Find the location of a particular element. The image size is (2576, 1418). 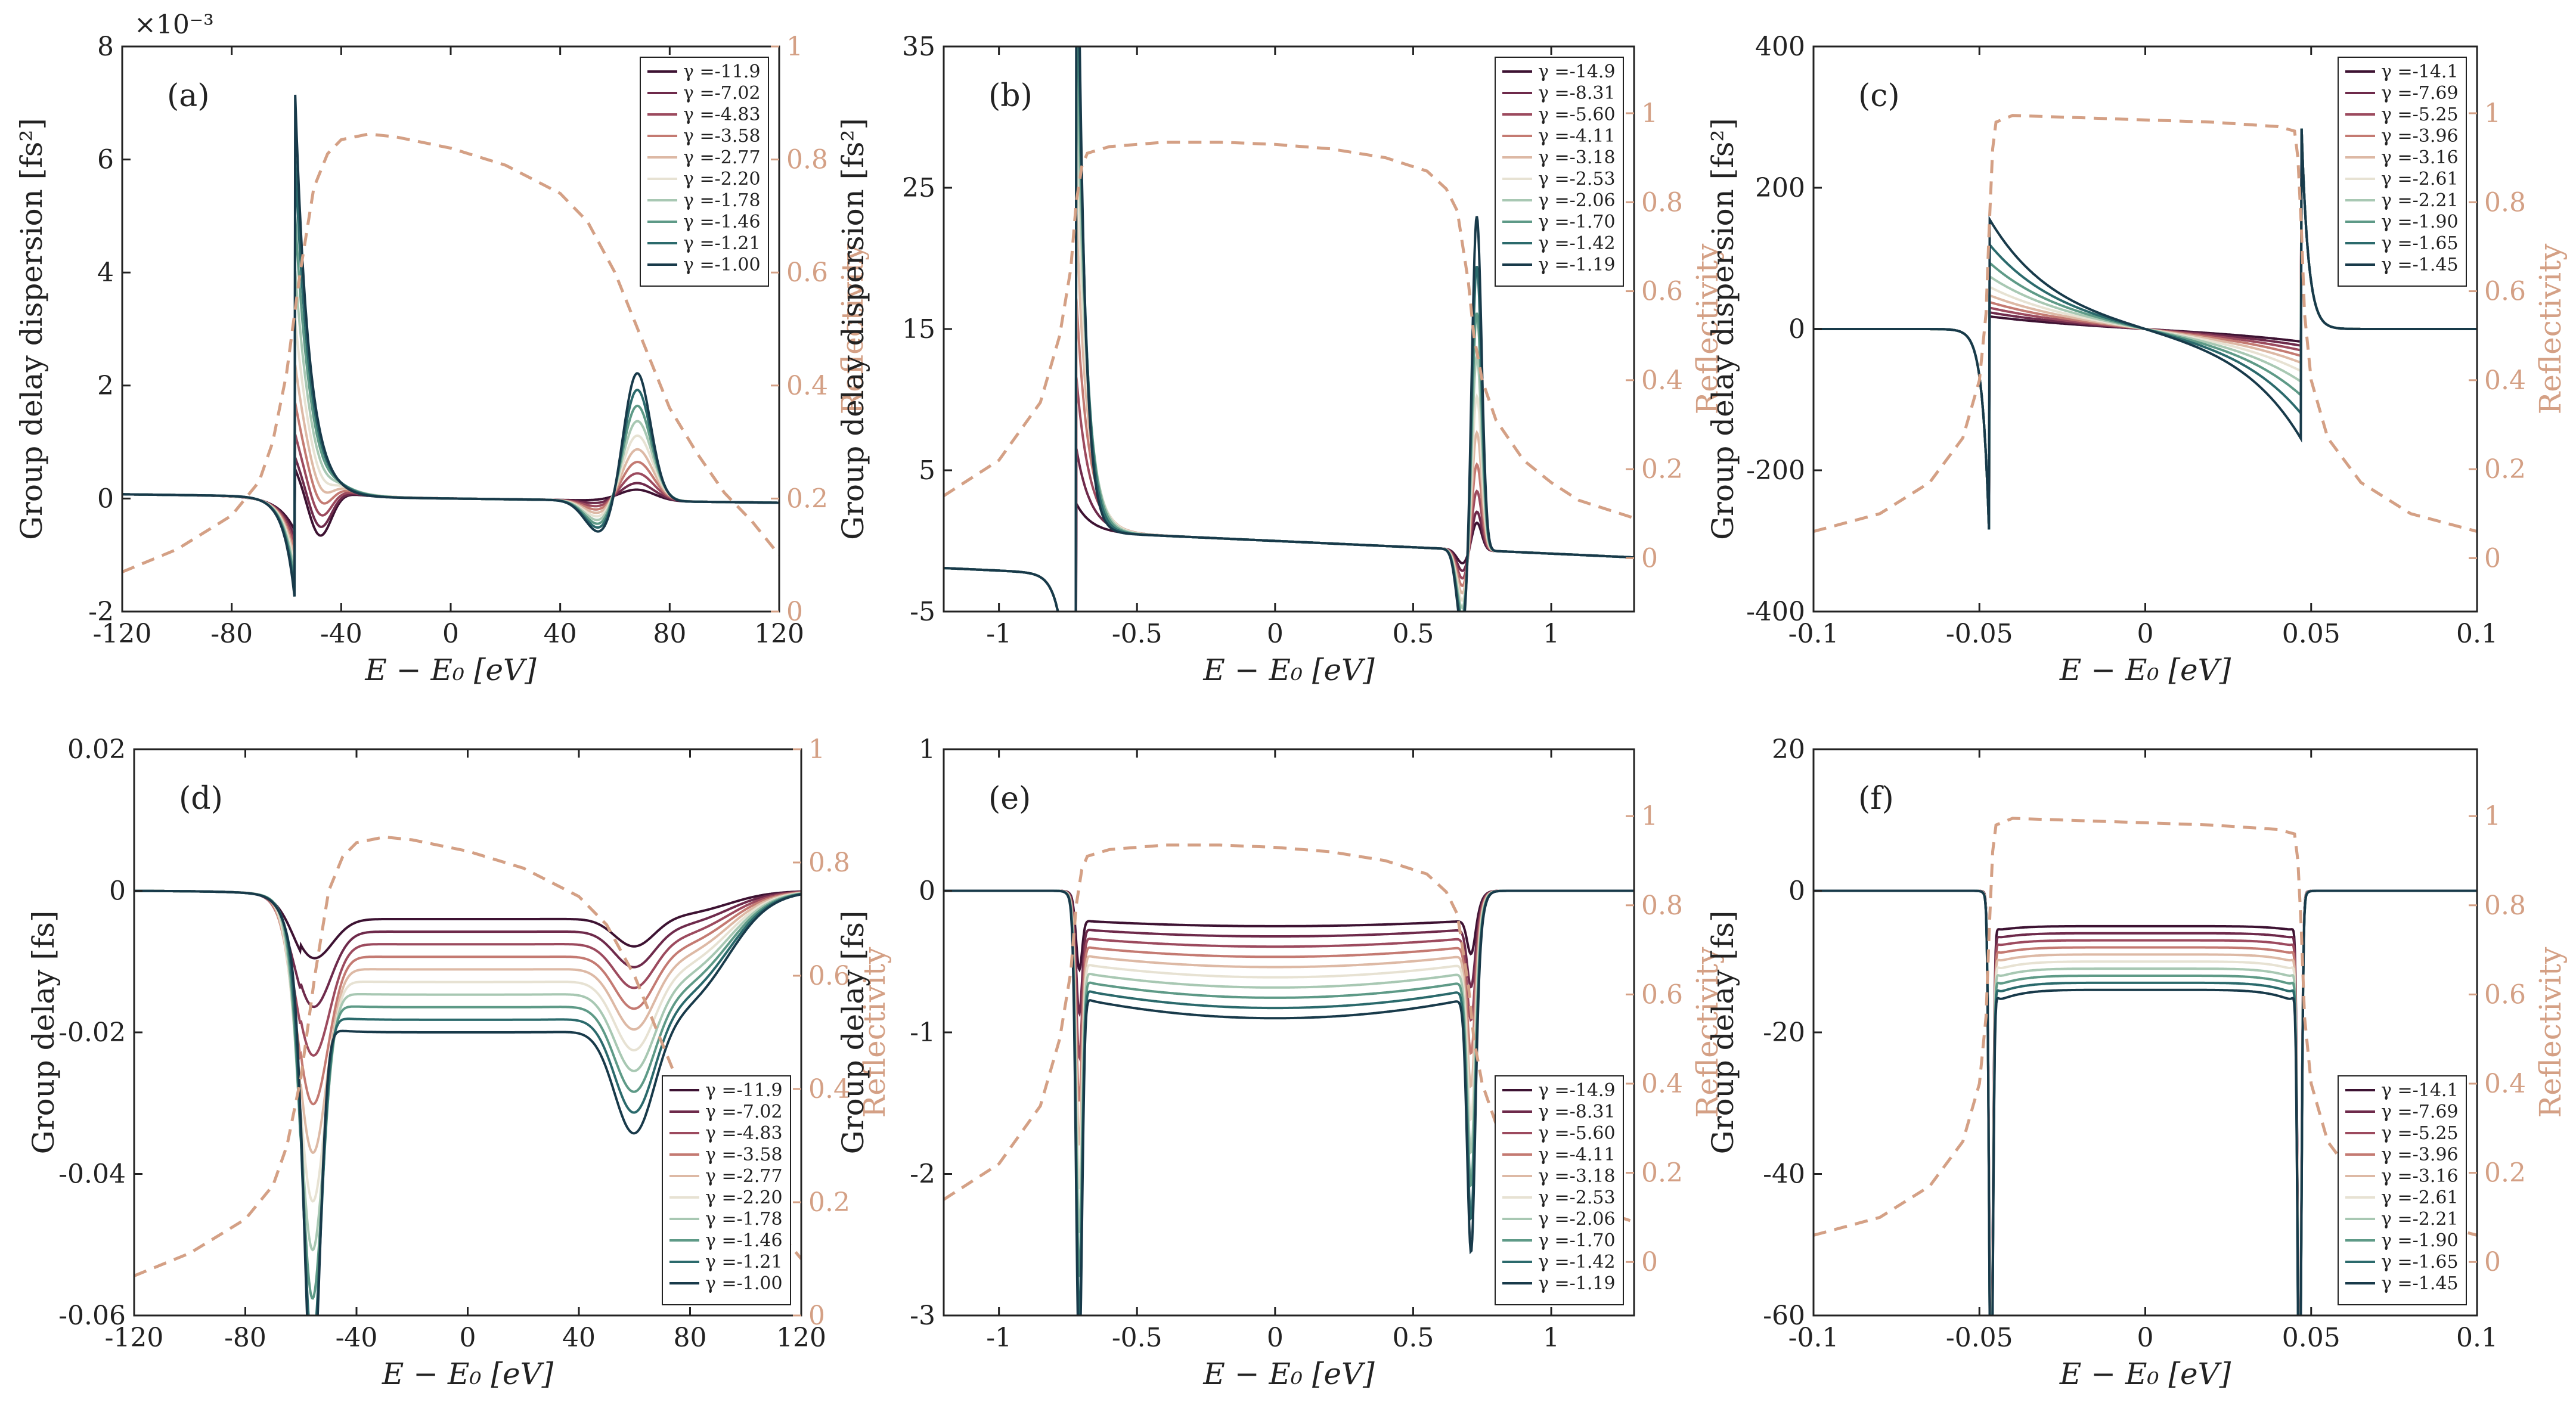

y-axis-label: Group delay [fs] is located at coordinates (1723, 1033).